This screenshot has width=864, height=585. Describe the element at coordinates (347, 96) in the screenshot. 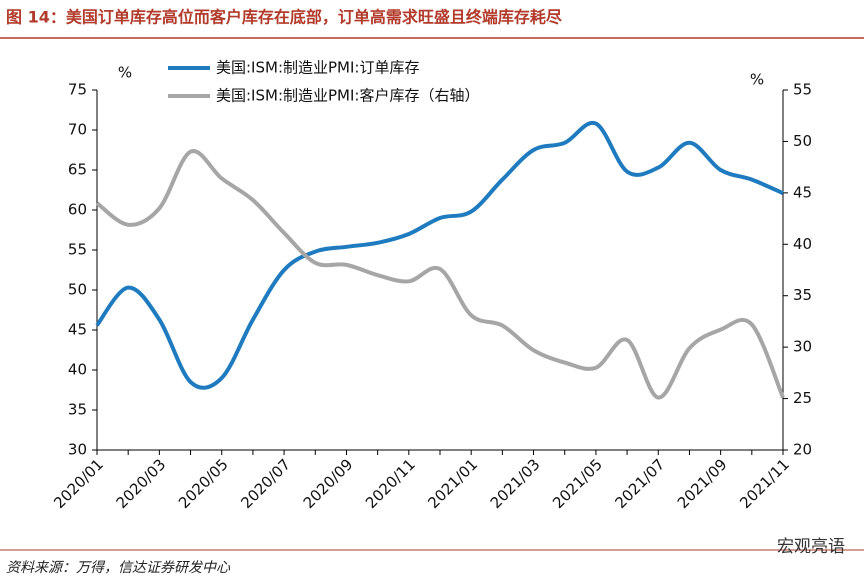

I see `legend-label: 美国:ISM:制造业PMI:客户库存（右轴）` at that location.